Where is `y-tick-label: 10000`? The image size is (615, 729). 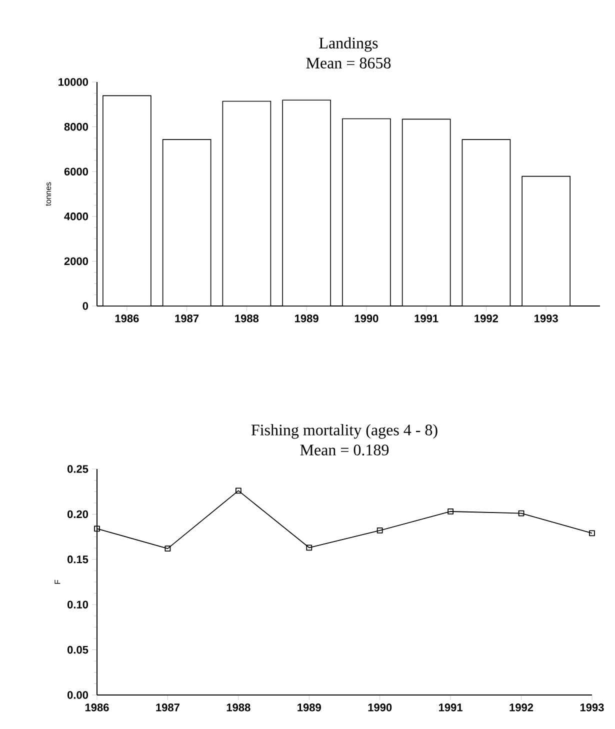 y-tick-label: 10000 is located at coordinates (73, 82).